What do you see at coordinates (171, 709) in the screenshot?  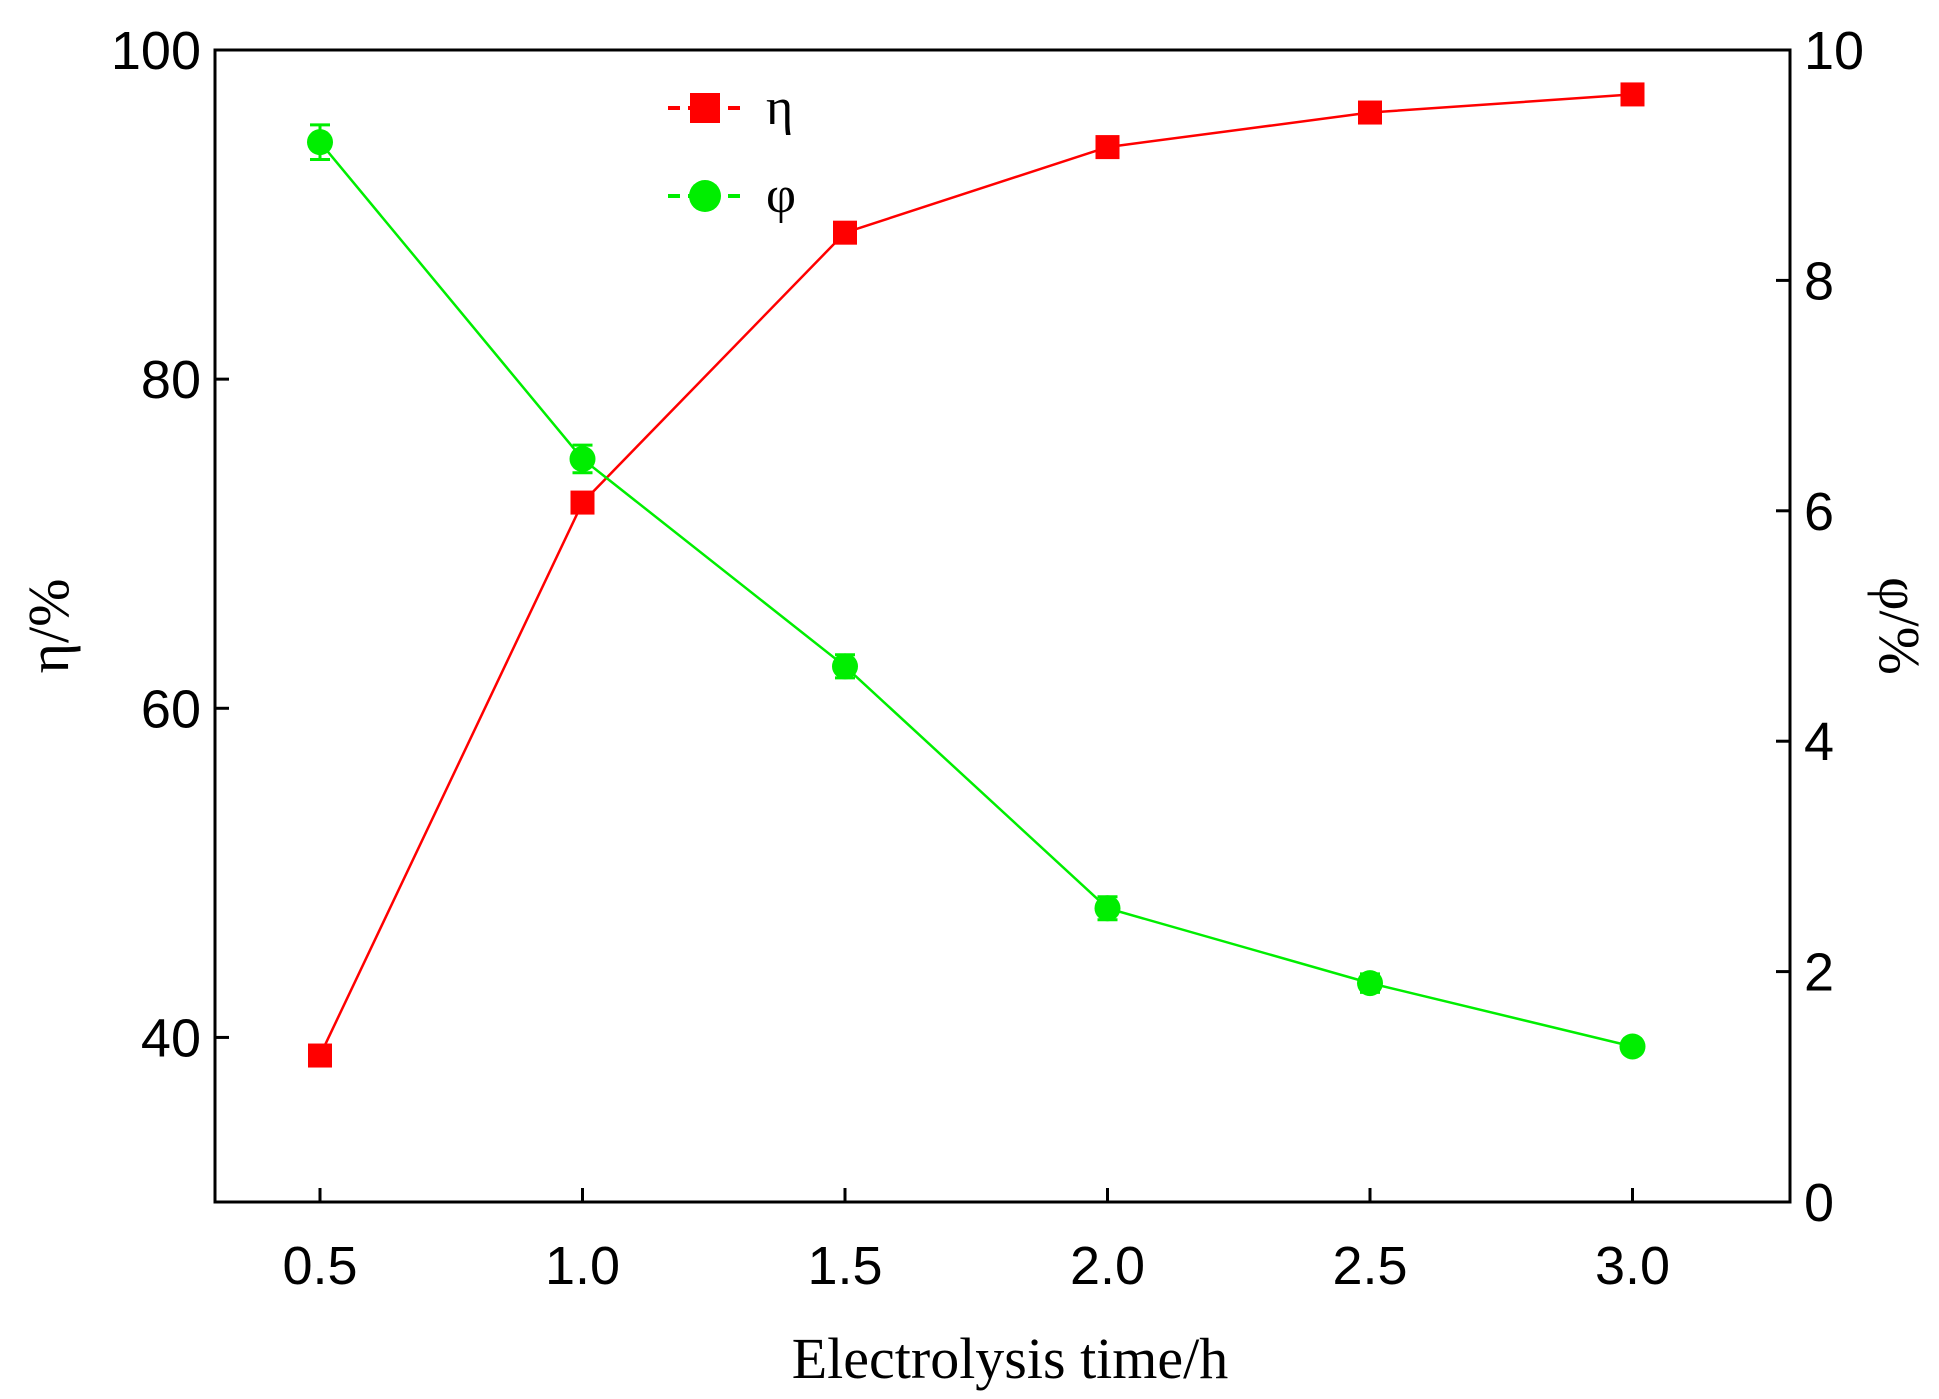 I see `y-left-tick-label: 60` at bounding box center [171, 709].